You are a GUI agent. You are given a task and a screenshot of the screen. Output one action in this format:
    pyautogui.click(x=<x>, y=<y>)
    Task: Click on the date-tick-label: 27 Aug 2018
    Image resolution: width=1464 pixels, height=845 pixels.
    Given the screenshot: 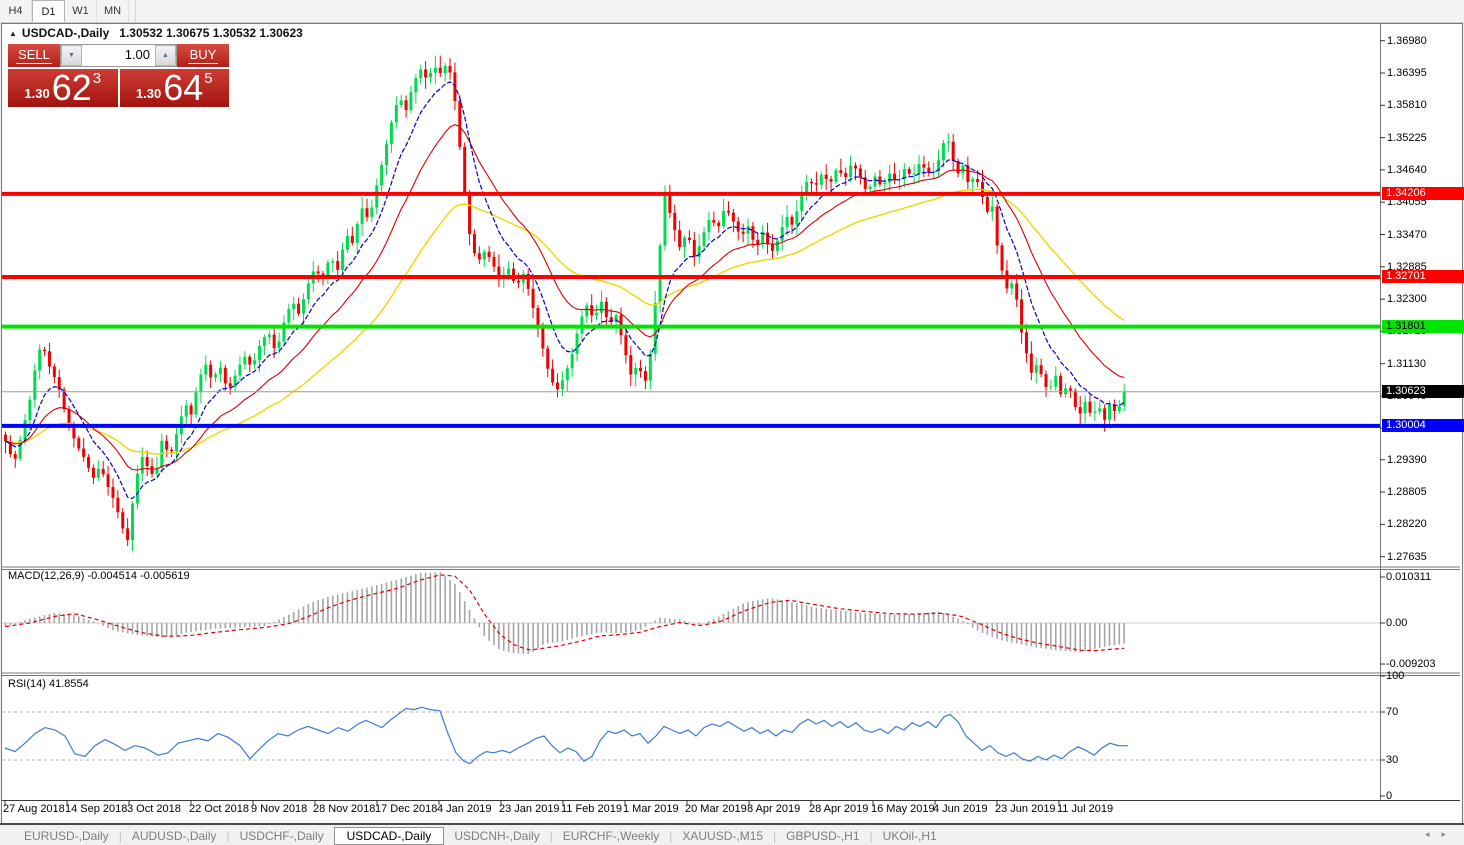 What is the action you would take?
    pyautogui.click(x=34, y=809)
    